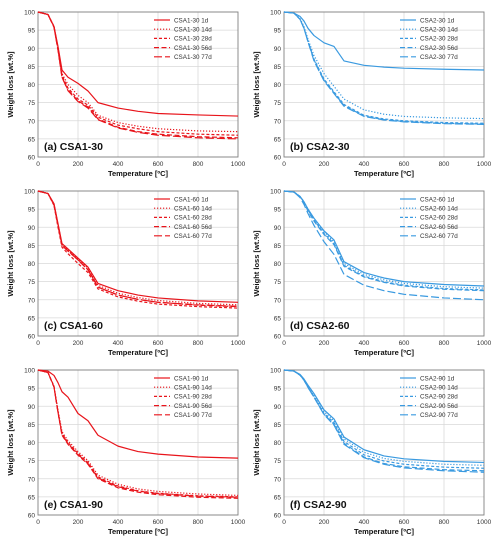  What do you see at coordinates (437, 378) in the screenshot?
I see `legend-label: CSA2-90 1d` at bounding box center [437, 378].